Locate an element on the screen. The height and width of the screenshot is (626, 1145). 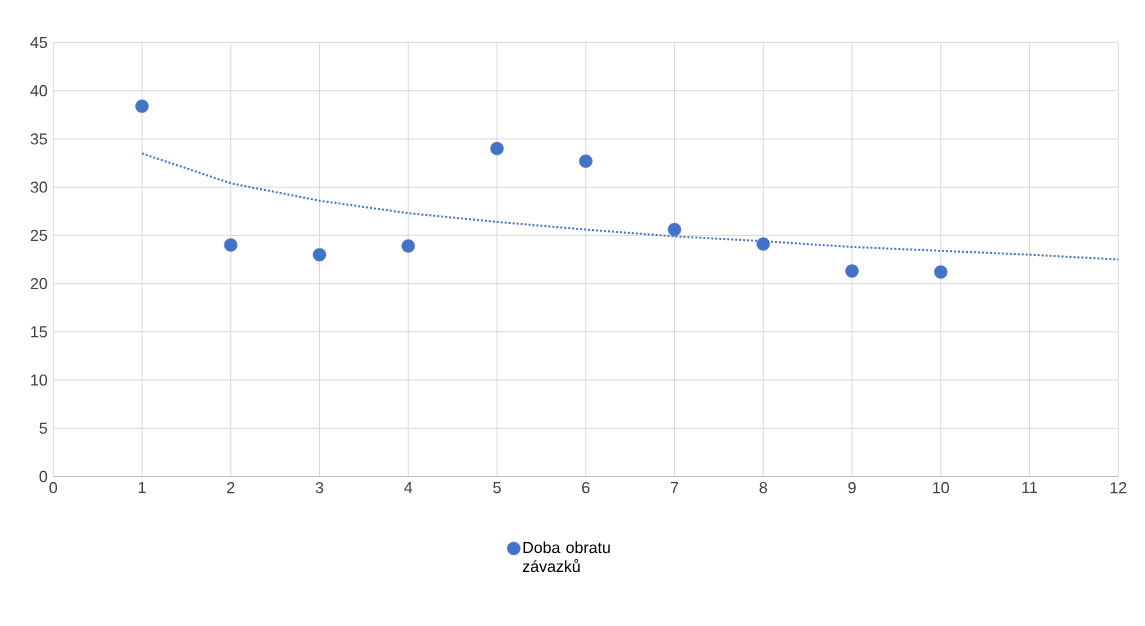
y-tick-label: 15 is located at coordinates (39, 332).